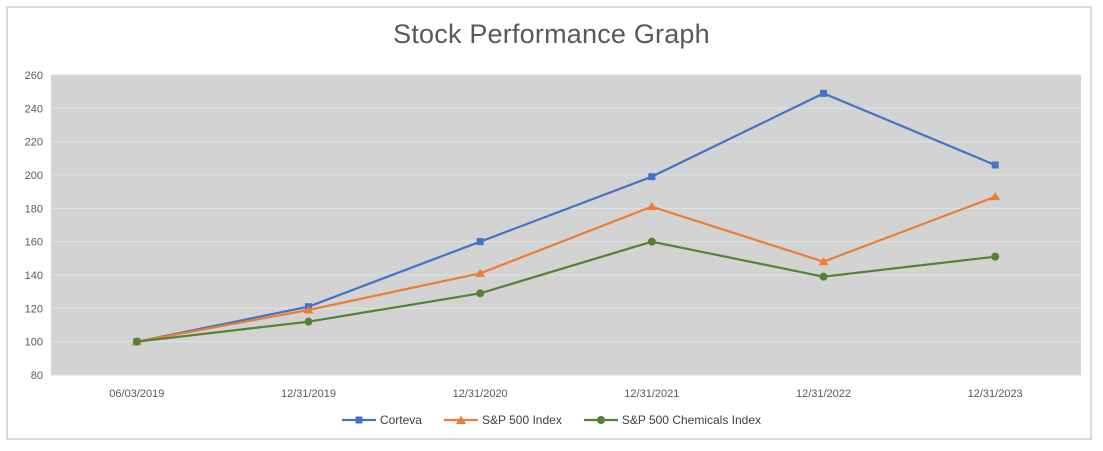  I want to click on x-tick-label: 12/31/2020, so click(480, 394).